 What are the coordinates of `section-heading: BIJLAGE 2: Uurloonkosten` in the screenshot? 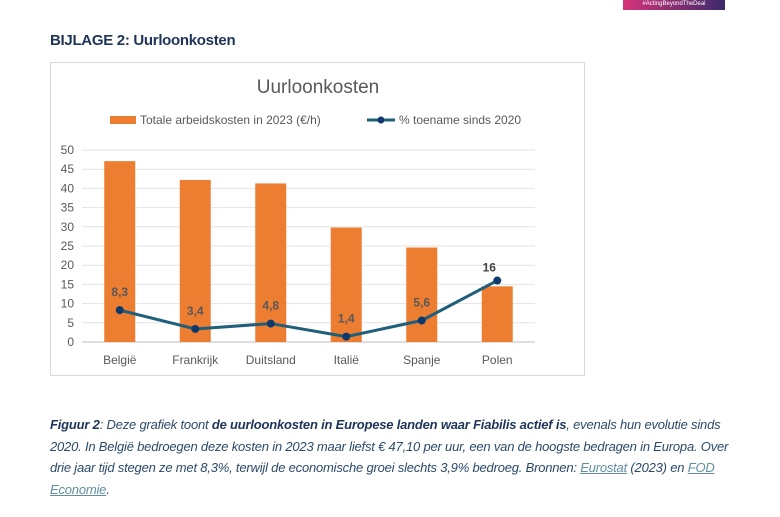 It's located at (143, 40).